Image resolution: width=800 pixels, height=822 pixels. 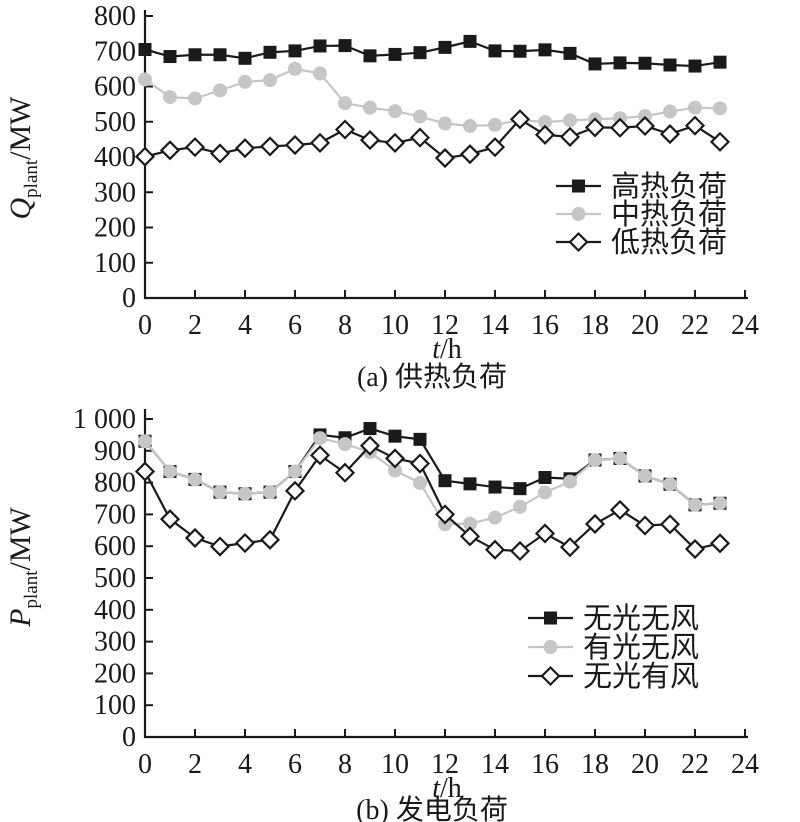 What do you see at coordinates (432, 139) in the screenshot?
I see `series-low-heat-load` at bounding box center [432, 139].